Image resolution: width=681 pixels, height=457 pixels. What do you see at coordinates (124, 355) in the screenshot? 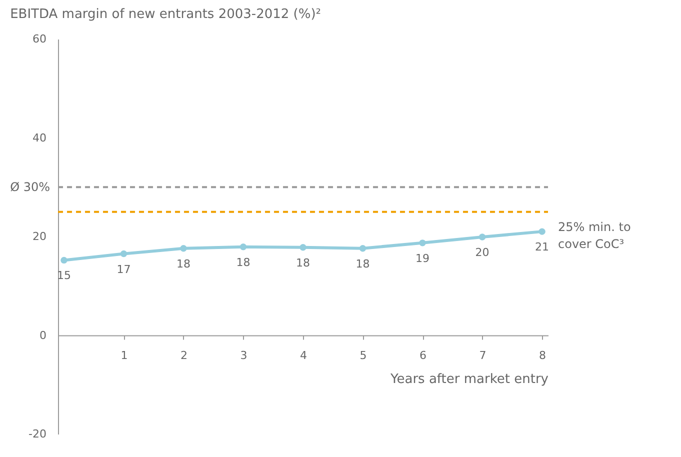
I see `x-tick-label: 1` at bounding box center [124, 355].